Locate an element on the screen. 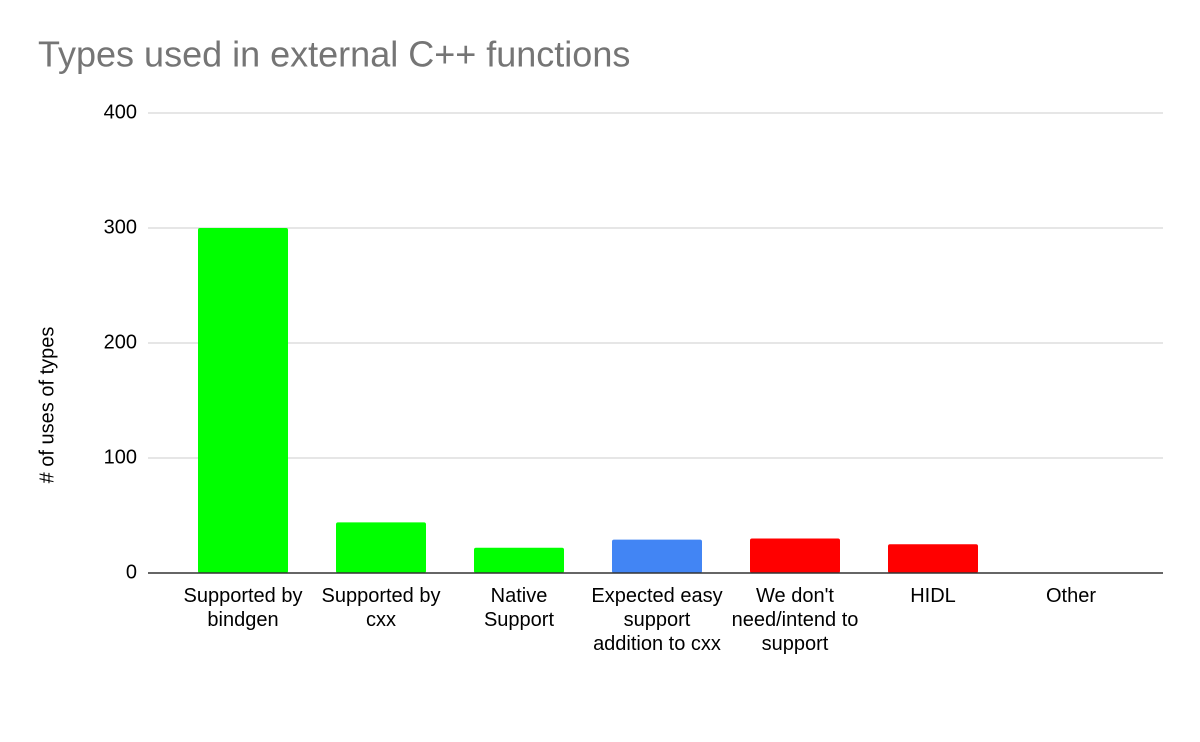 This screenshot has height=742, width=1200. y-tick-label: 400 is located at coordinates (120, 112).